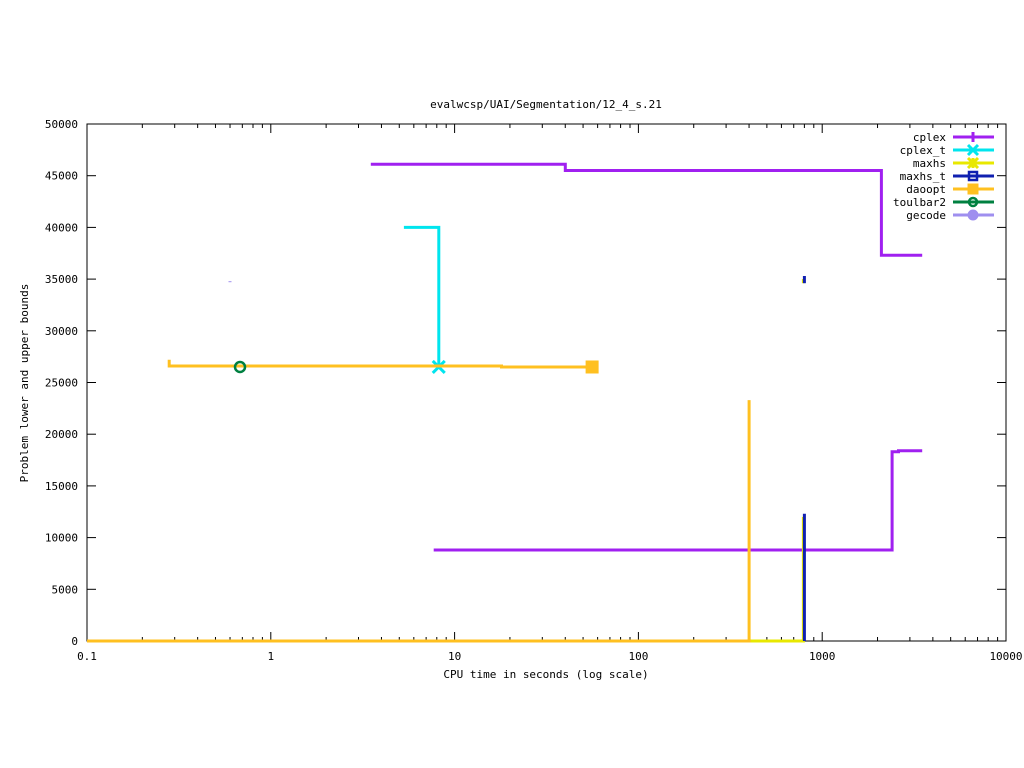 This screenshot has width=1024, height=768. What do you see at coordinates (61, 124) in the screenshot?
I see `y-tick-label: 50000` at bounding box center [61, 124].